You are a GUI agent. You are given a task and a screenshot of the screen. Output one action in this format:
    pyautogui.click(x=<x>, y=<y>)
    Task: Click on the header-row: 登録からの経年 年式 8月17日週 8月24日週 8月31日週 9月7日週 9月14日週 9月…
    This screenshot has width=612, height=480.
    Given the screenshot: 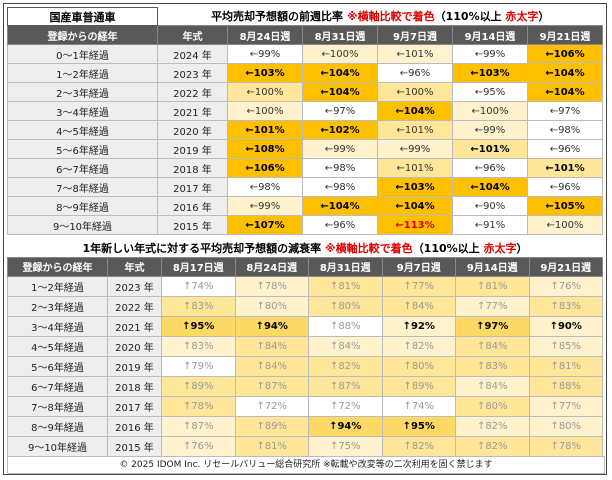 What is the action you would take?
    pyautogui.click(x=305, y=266)
    